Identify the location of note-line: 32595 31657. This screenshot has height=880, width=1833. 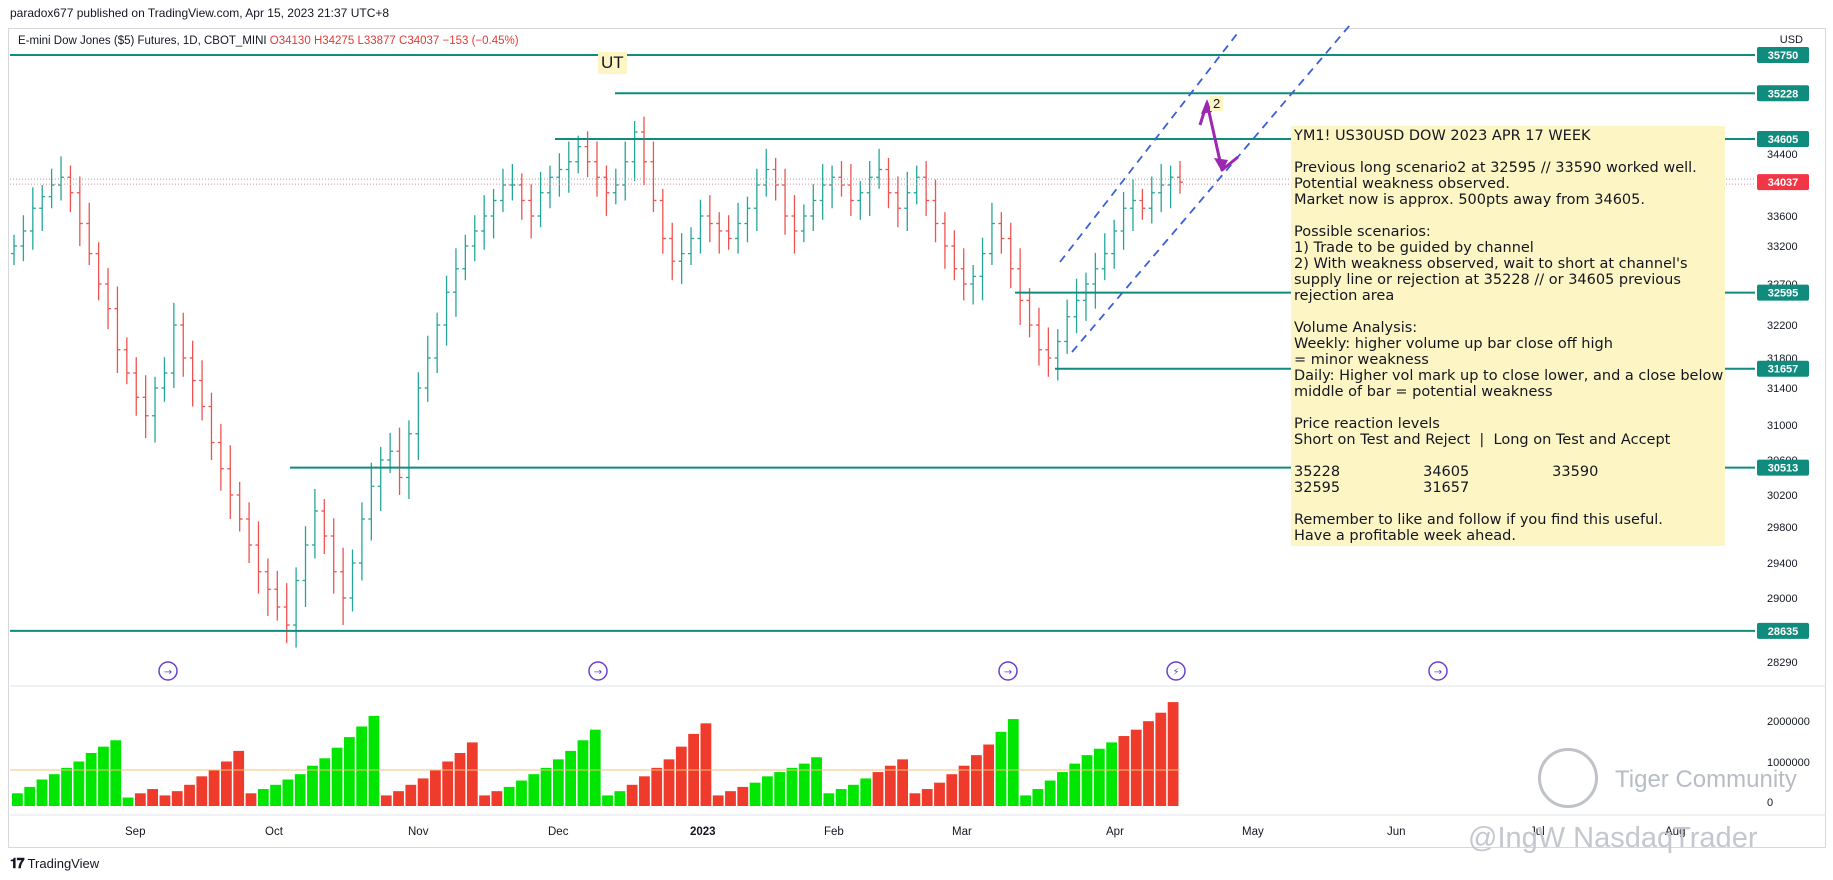
(1382, 488).